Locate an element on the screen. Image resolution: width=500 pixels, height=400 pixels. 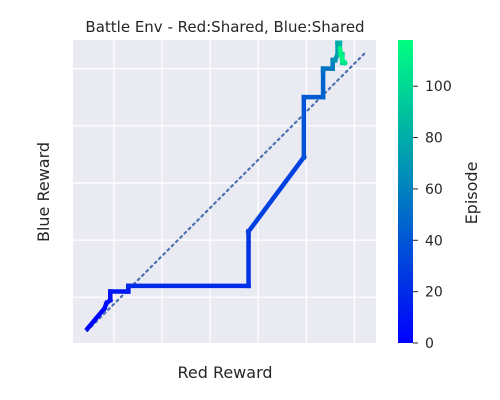
colorbar is located at coordinates (405, 191).